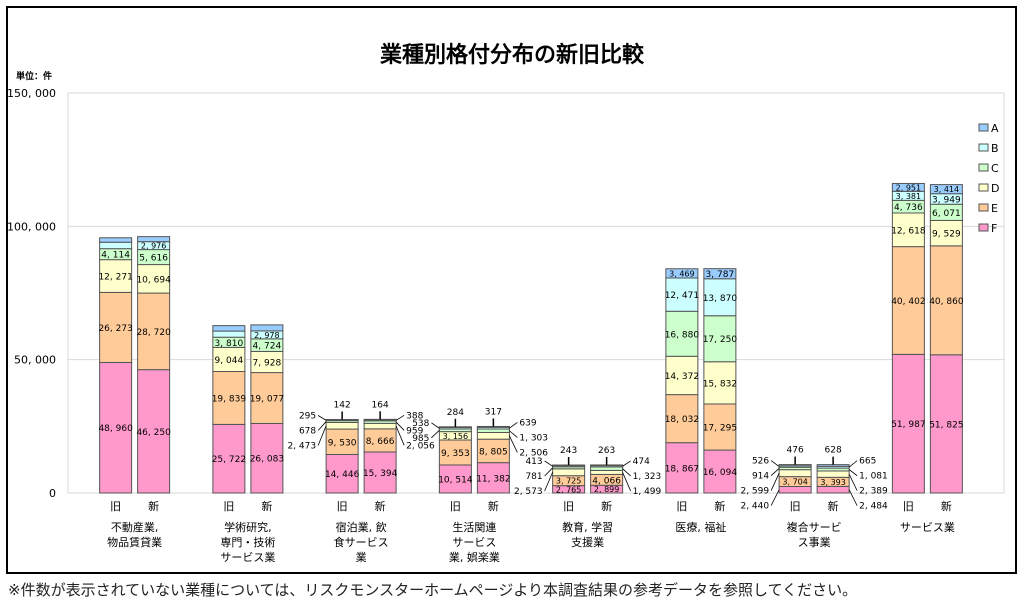 The image size is (1024, 607). Describe the element at coordinates (754, 492) in the screenshot. I see `data-label-D: 2, 599` at that location.